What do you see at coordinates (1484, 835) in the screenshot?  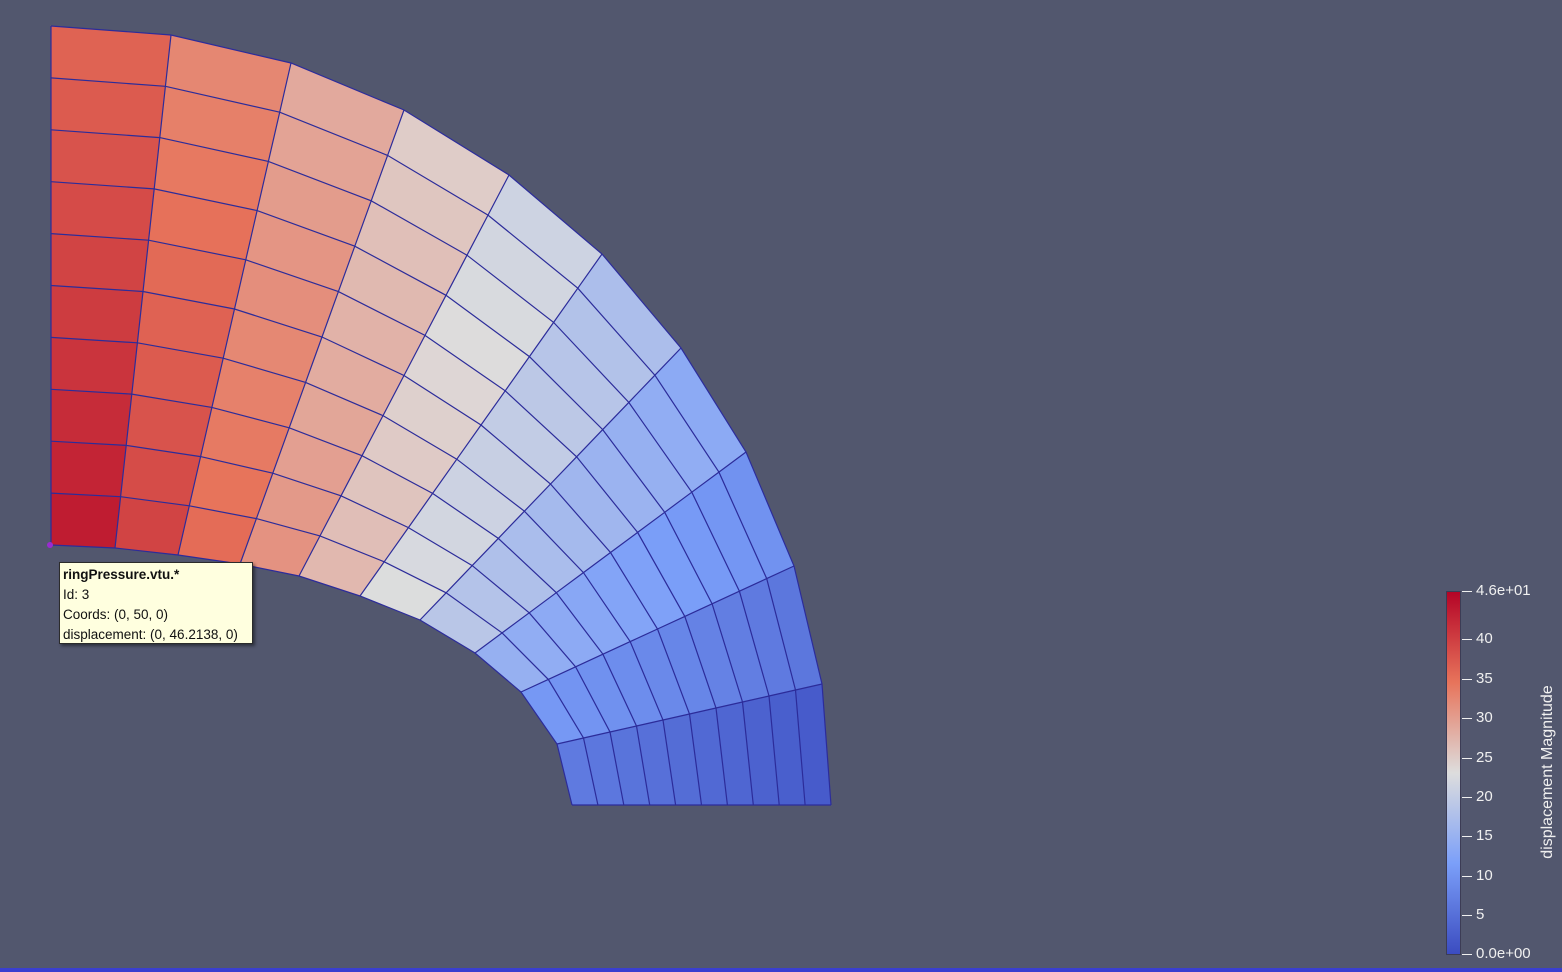 I see `legend-tick-label: 15` at bounding box center [1484, 835].